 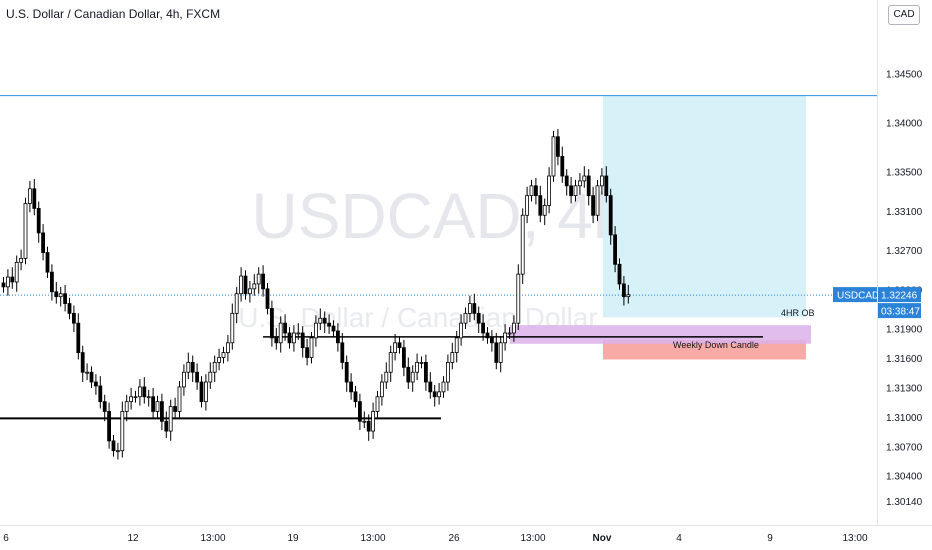 What do you see at coordinates (858, 296) in the screenshot?
I see `symbol-tag-label: USDCAD` at bounding box center [858, 296].